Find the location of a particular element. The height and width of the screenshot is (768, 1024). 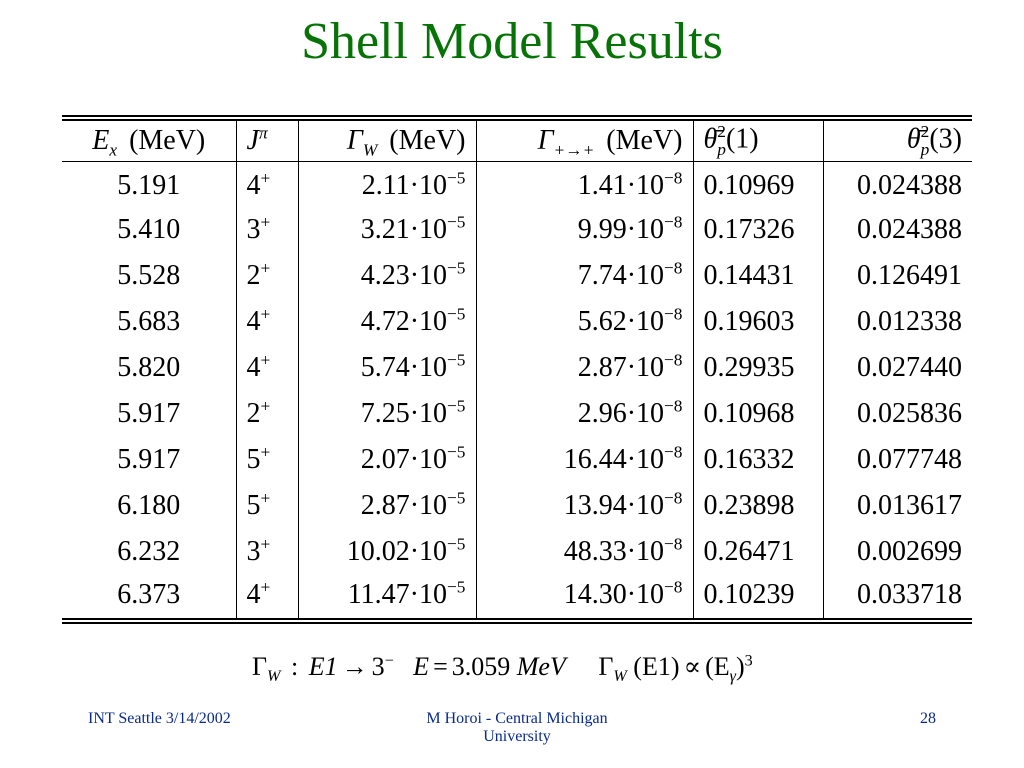

table-cell: 1.41·10−8 is located at coordinates (584, 184).